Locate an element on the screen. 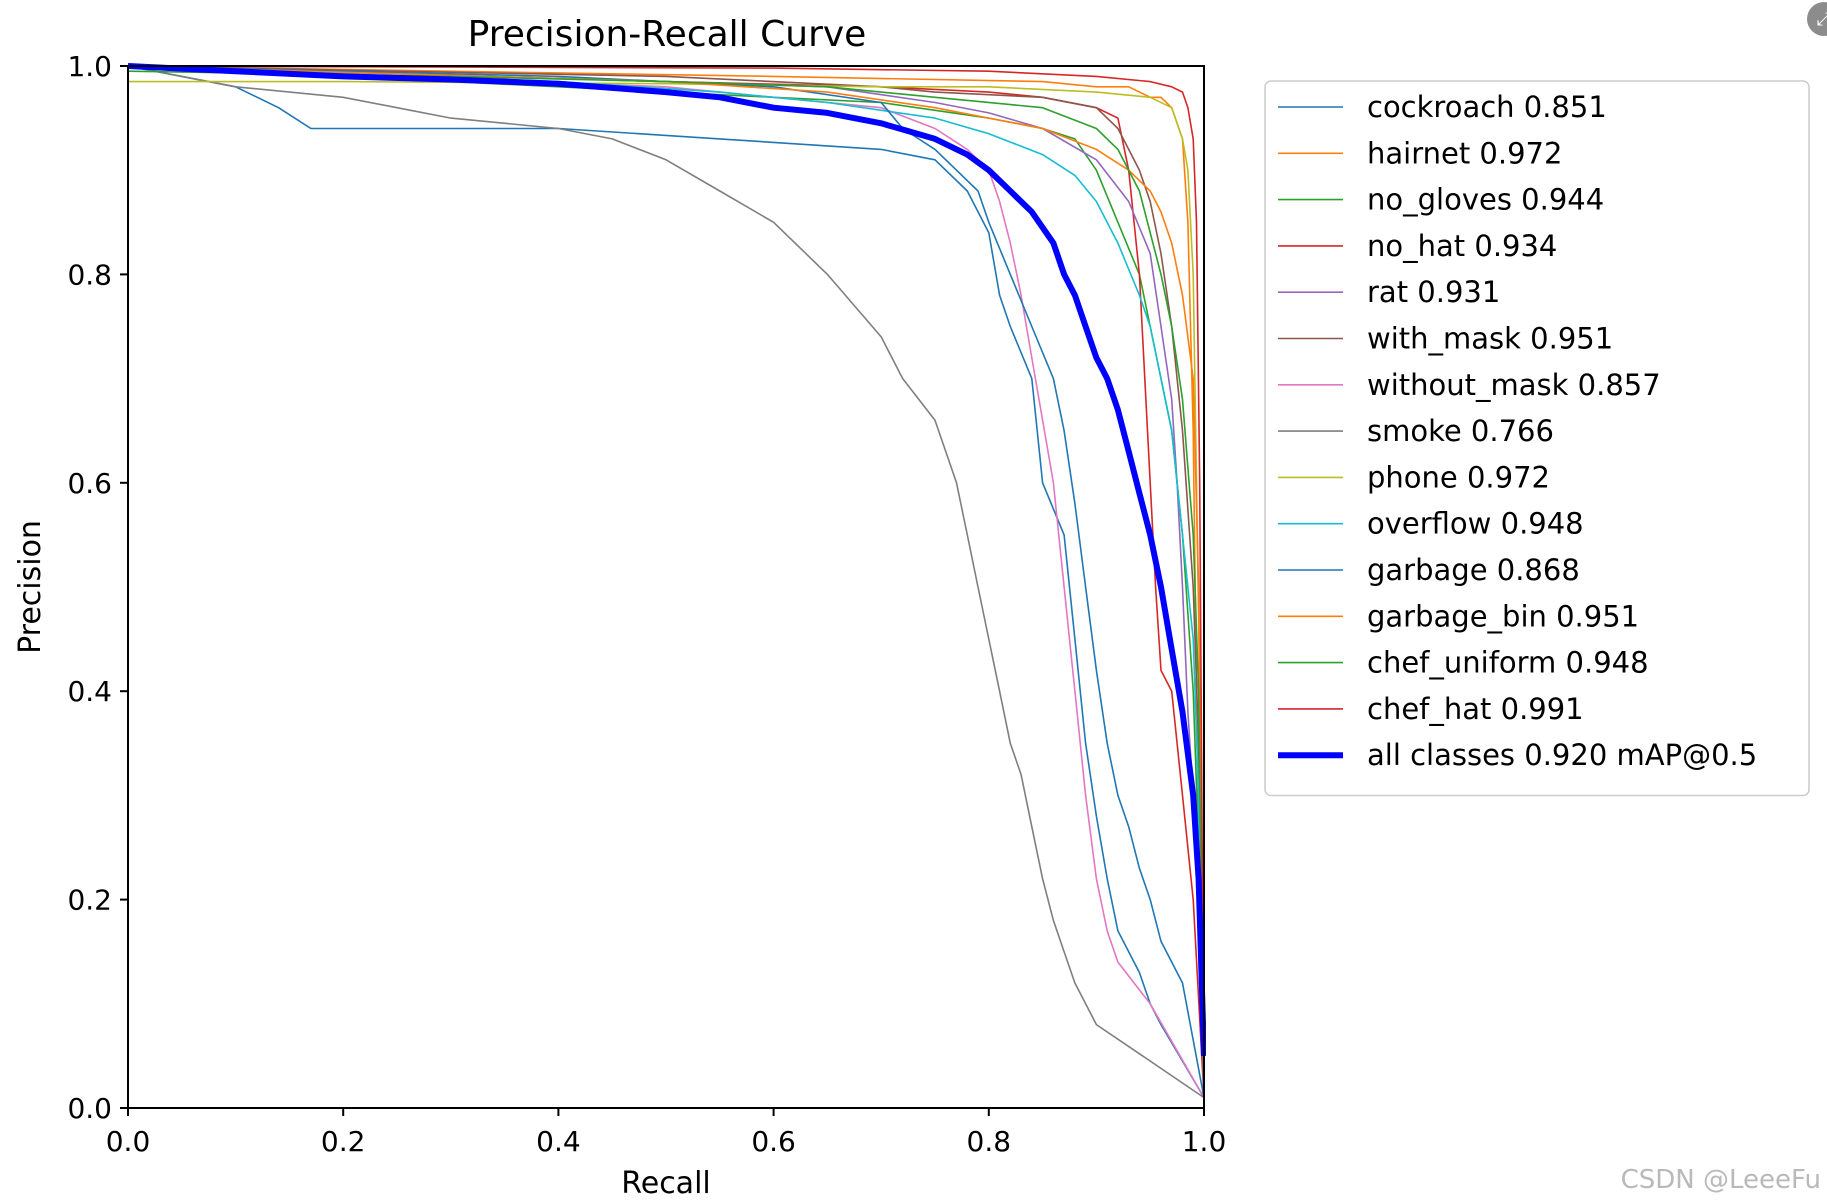 Image resolution: width=1827 pixels, height=1203 pixels. y-tick-label-3: 0.6 is located at coordinates (89, 483).